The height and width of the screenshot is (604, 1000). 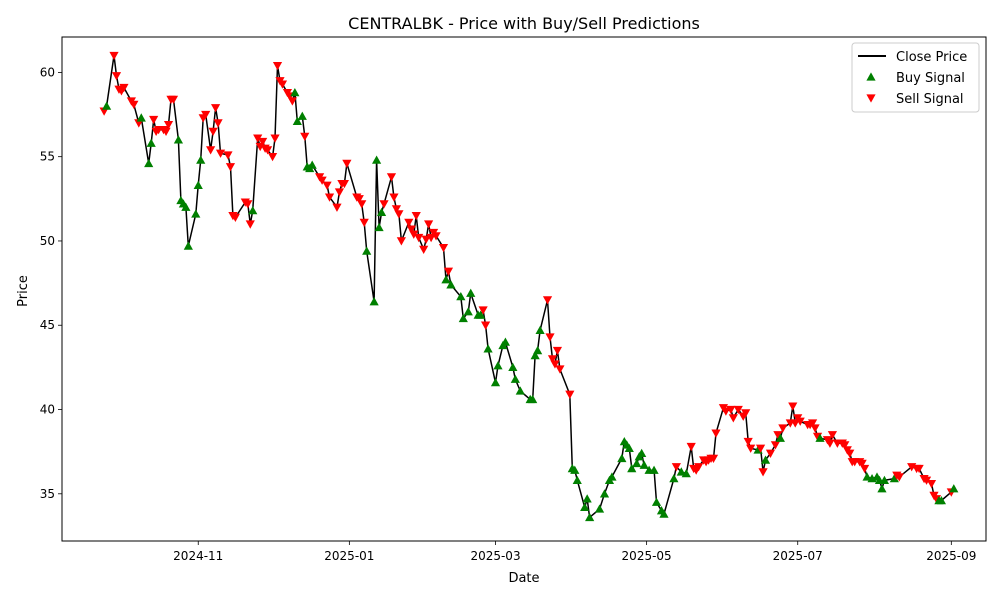 What do you see at coordinates (871, 76) in the screenshot?
I see `legend-buy-marker` at bounding box center [871, 76].